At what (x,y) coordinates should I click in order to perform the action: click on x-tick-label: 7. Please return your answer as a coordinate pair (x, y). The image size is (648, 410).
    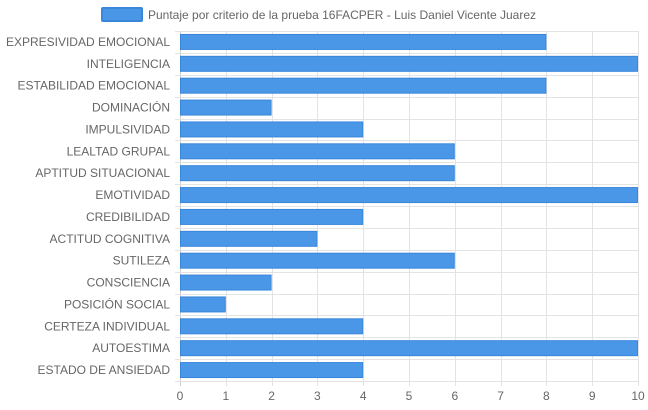
    Looking at the image, I should click on (500, 396).